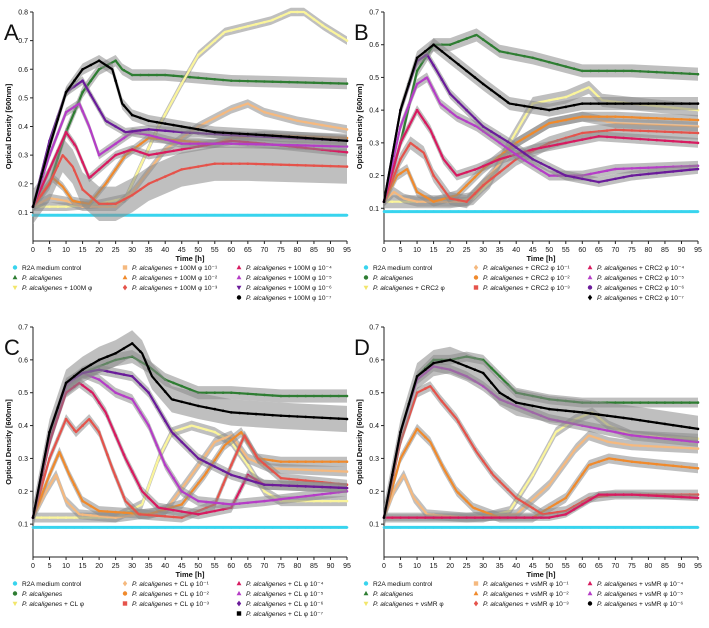 This screenshot has width=709, height=628. What do you see at coordinates (635, 594) in the screenshot?
I see `legend-item: P. alcaligenes + vsMR φ 10⁻⁵` at bounding box center [635, 594].